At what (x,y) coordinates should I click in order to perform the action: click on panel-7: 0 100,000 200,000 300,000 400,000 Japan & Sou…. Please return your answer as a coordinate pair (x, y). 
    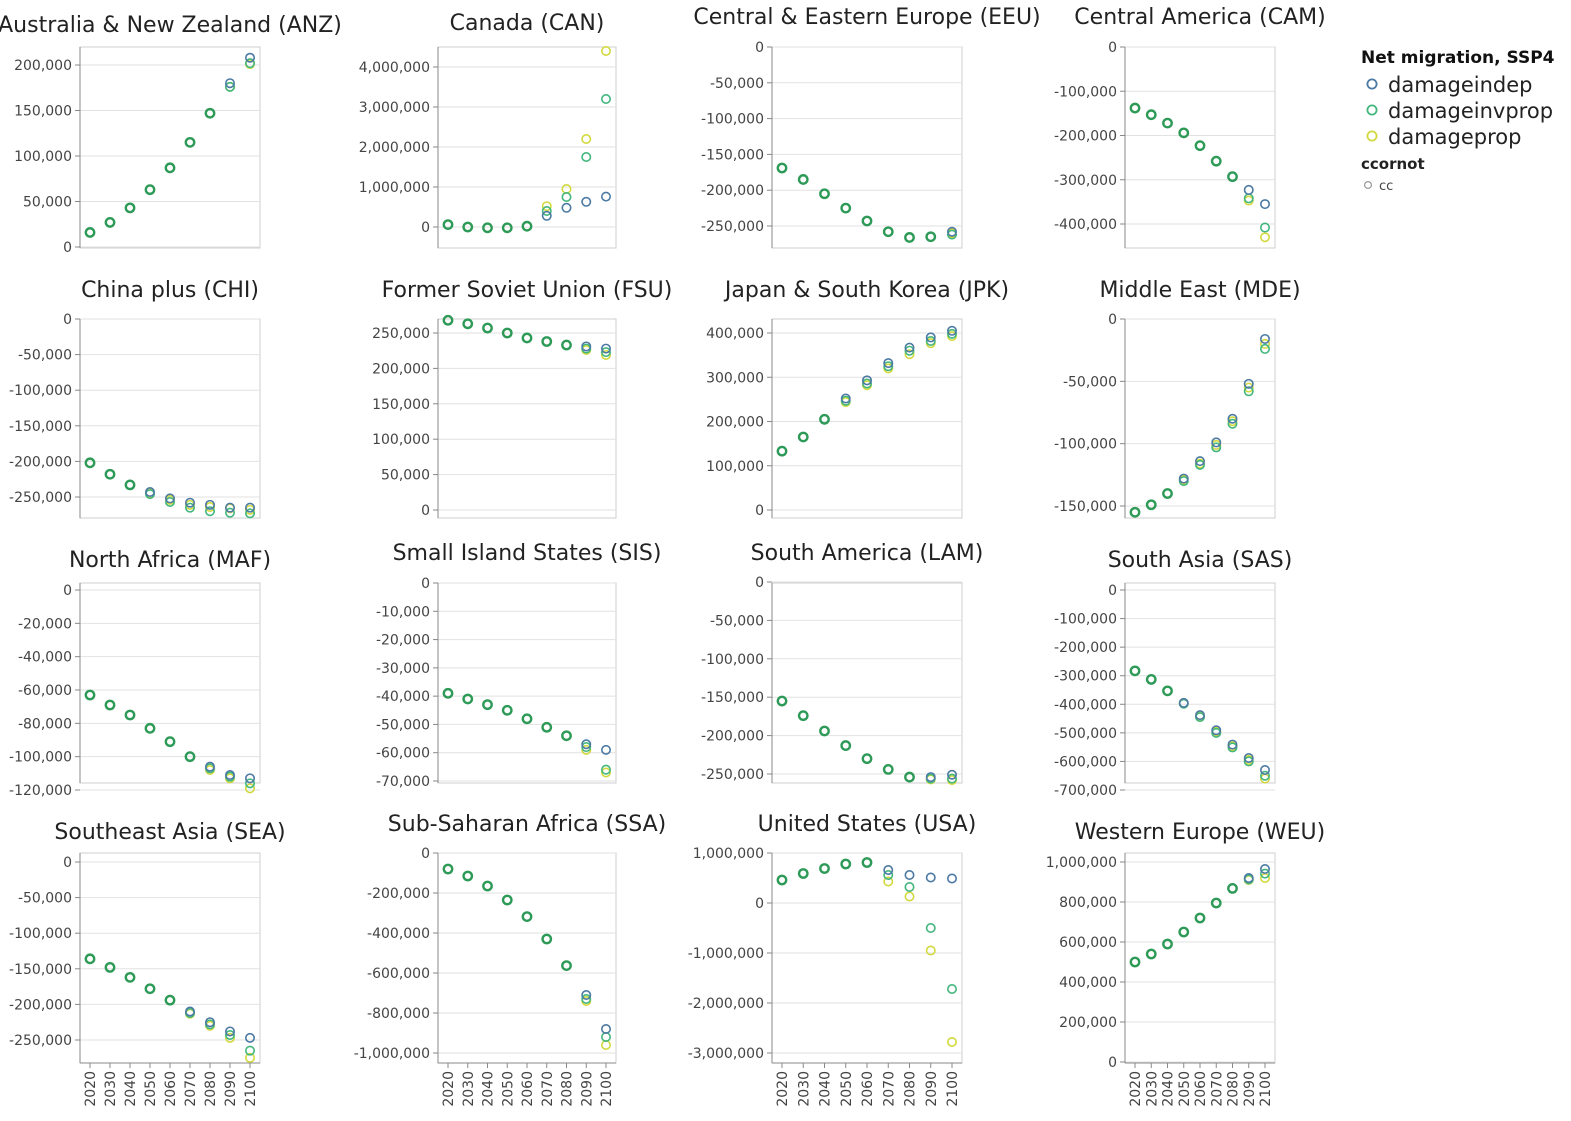
    Looking at the image, I should click on (857, 398).